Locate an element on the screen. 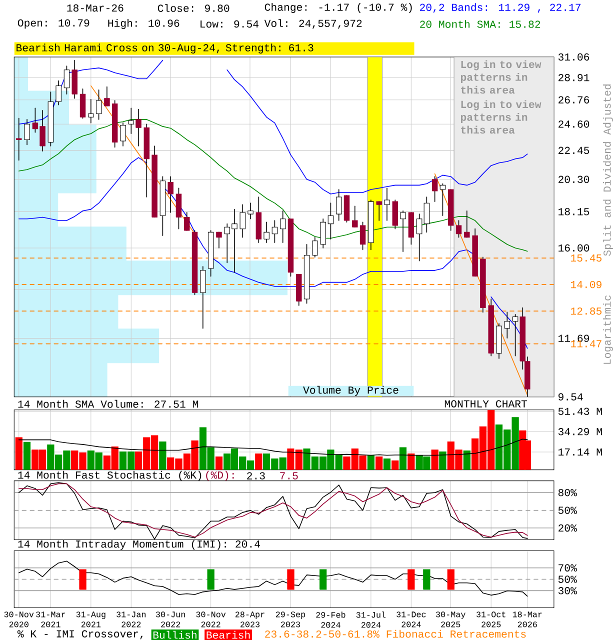 This screenshot has width=614, height=640. text: 2.3 is located at coordinates (256, 476).